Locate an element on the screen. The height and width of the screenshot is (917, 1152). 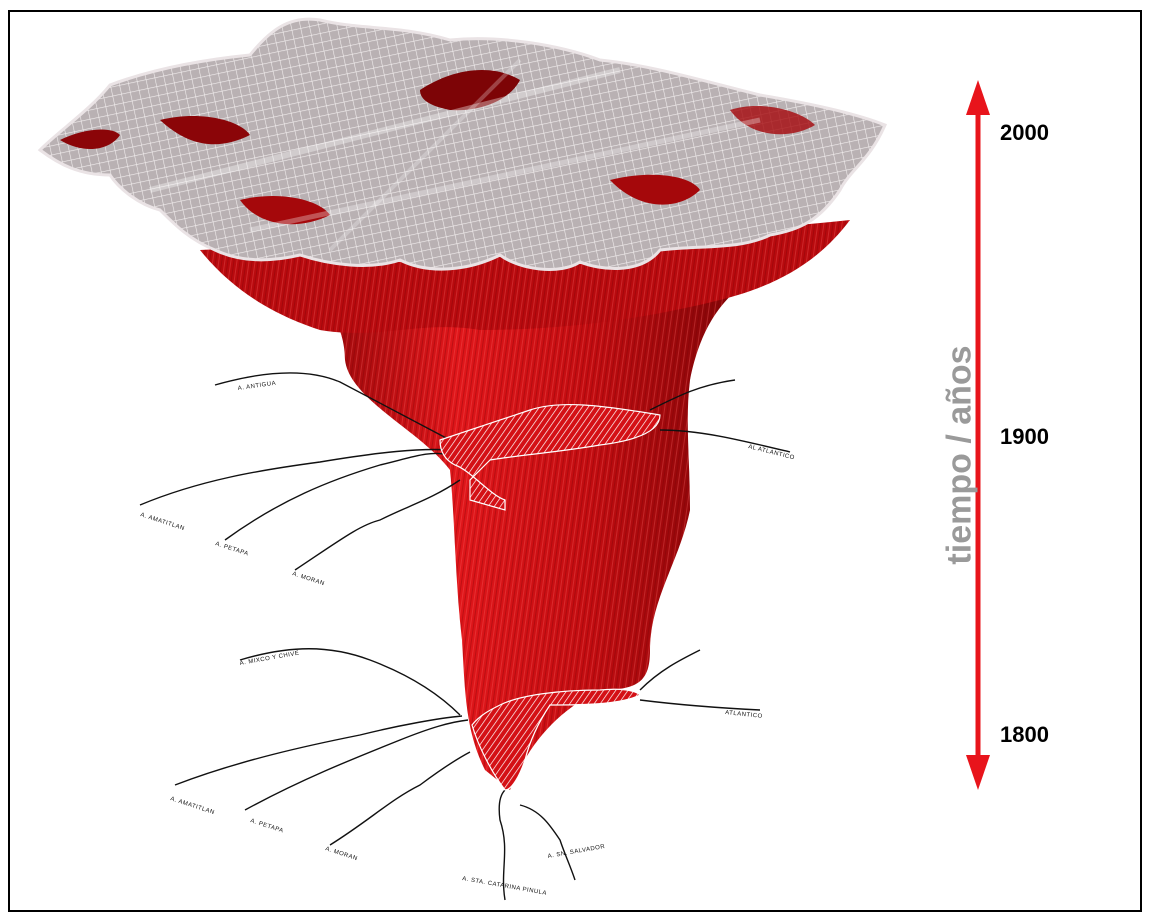
arrow-head-up is located at coordinates (978, 97).